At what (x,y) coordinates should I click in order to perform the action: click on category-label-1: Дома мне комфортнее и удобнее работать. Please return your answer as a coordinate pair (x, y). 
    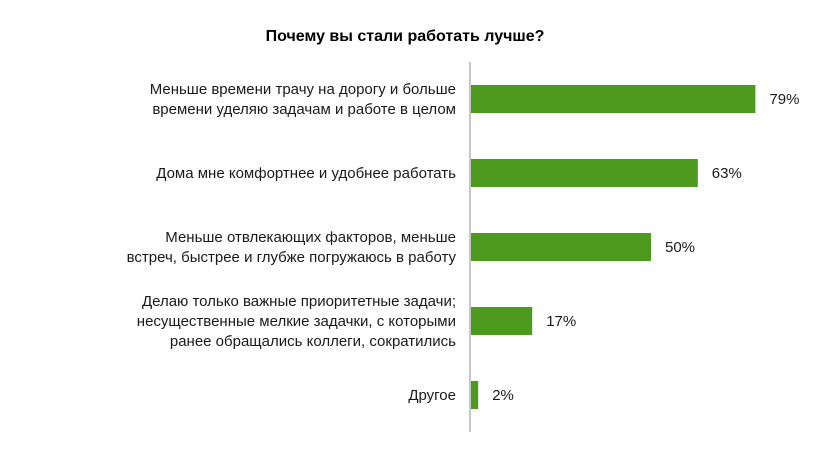
    Looking at the image, I should click on (306, 173).